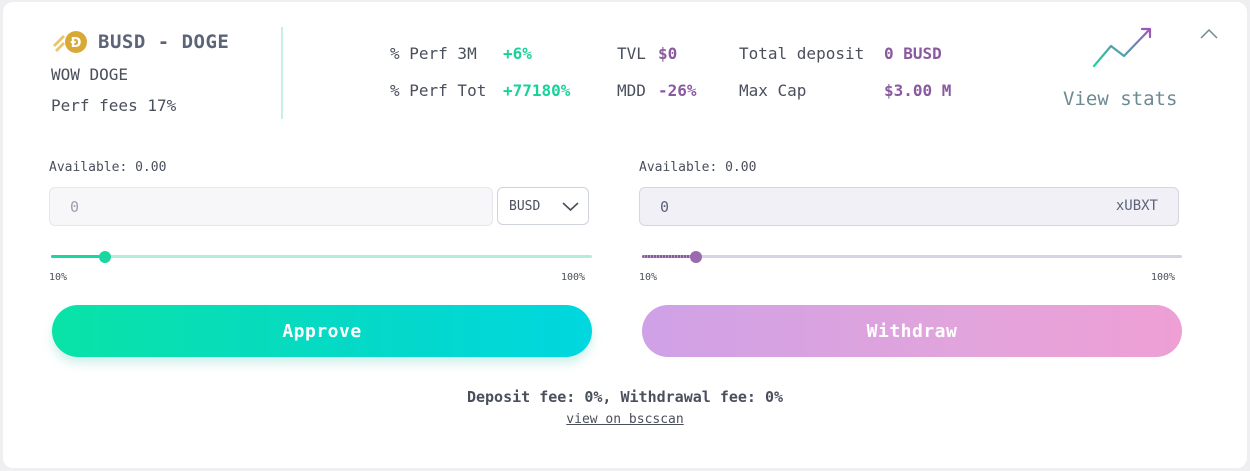 Image resolution: width=1250 pixels, height=471 pixels. I want to click on deposit-slider-track, so click(321, 256).